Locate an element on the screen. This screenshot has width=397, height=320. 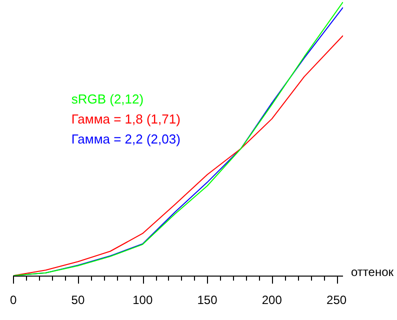
x-tick-label: 100 is located at coordinates (142, 300).